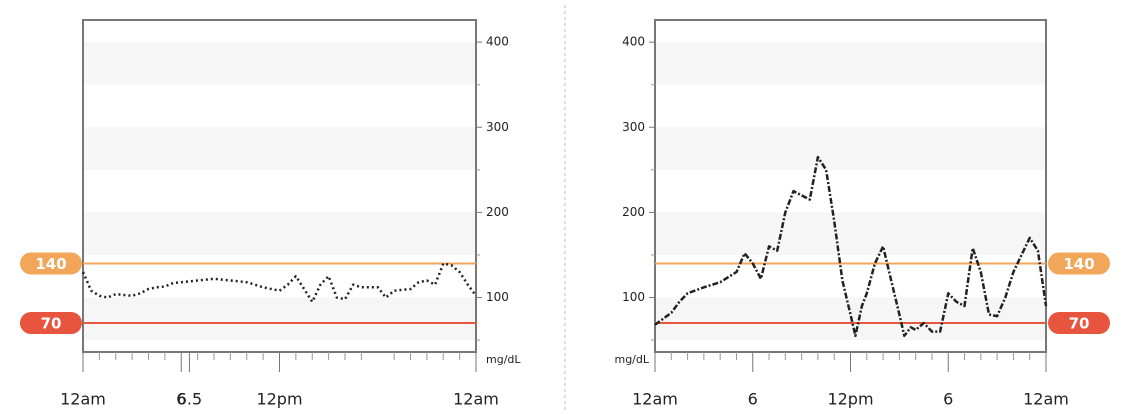 The image size is (1124, 414). Describe the element at coordinates (189, 399) in the screenshot. I see `x-tick-label: 6.5` at that location.